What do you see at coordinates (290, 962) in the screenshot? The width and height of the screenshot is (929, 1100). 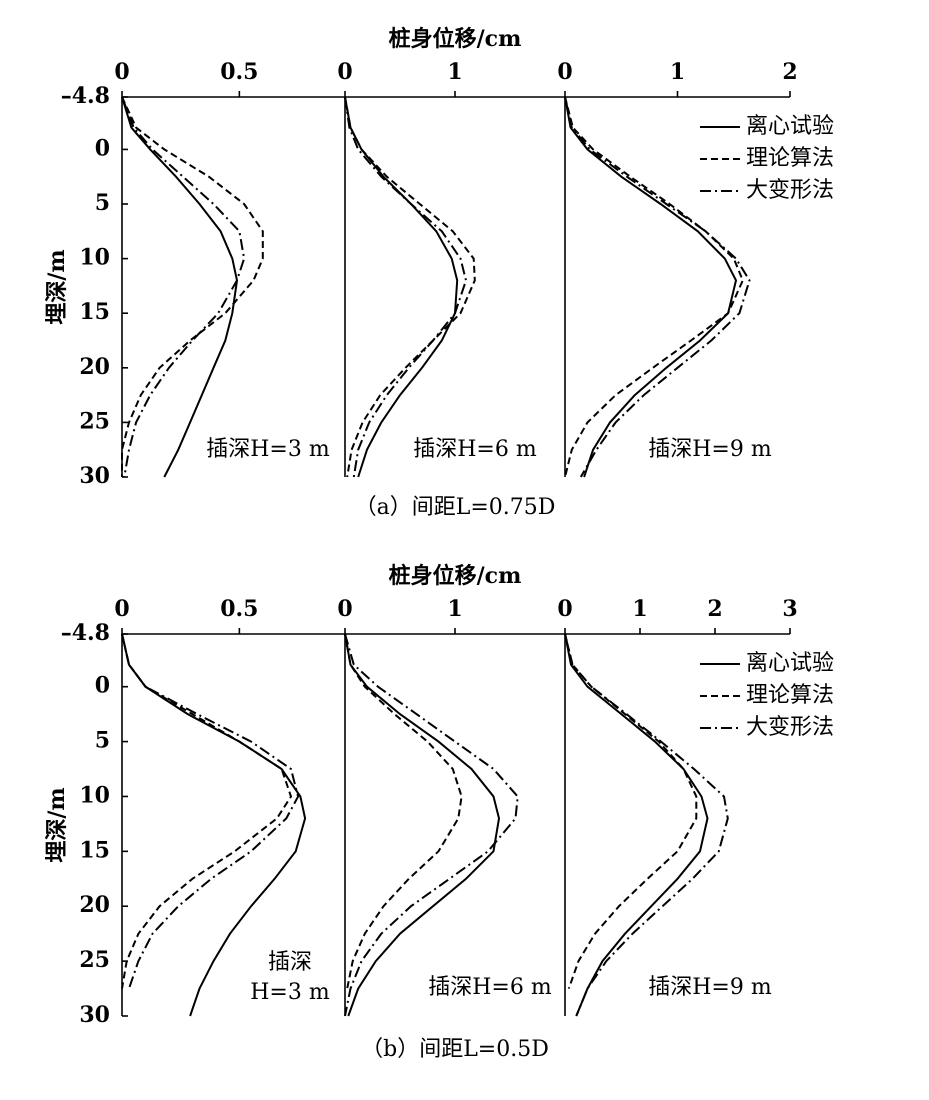 I see `annotation: 插深` at bounding box center [290, 962].